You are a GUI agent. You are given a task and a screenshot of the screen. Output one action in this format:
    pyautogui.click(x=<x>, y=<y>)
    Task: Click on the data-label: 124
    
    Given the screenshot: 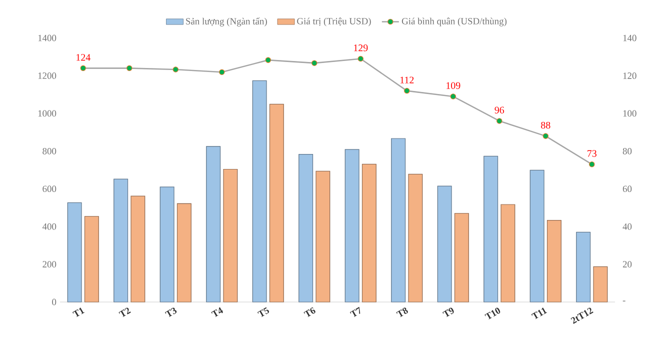 What is the action you would take?
    pyautogui.click(x=83, y=57)
    